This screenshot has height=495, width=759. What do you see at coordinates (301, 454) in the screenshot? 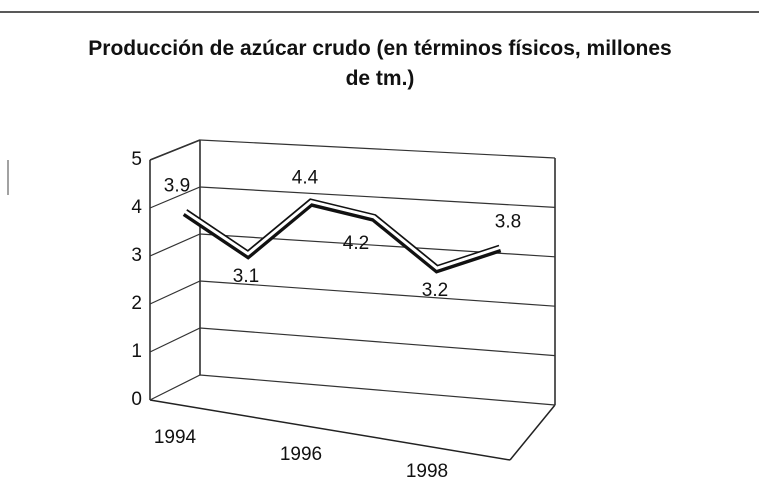
I see `x-tick-label: 1996` at bounding box center [301, 454].